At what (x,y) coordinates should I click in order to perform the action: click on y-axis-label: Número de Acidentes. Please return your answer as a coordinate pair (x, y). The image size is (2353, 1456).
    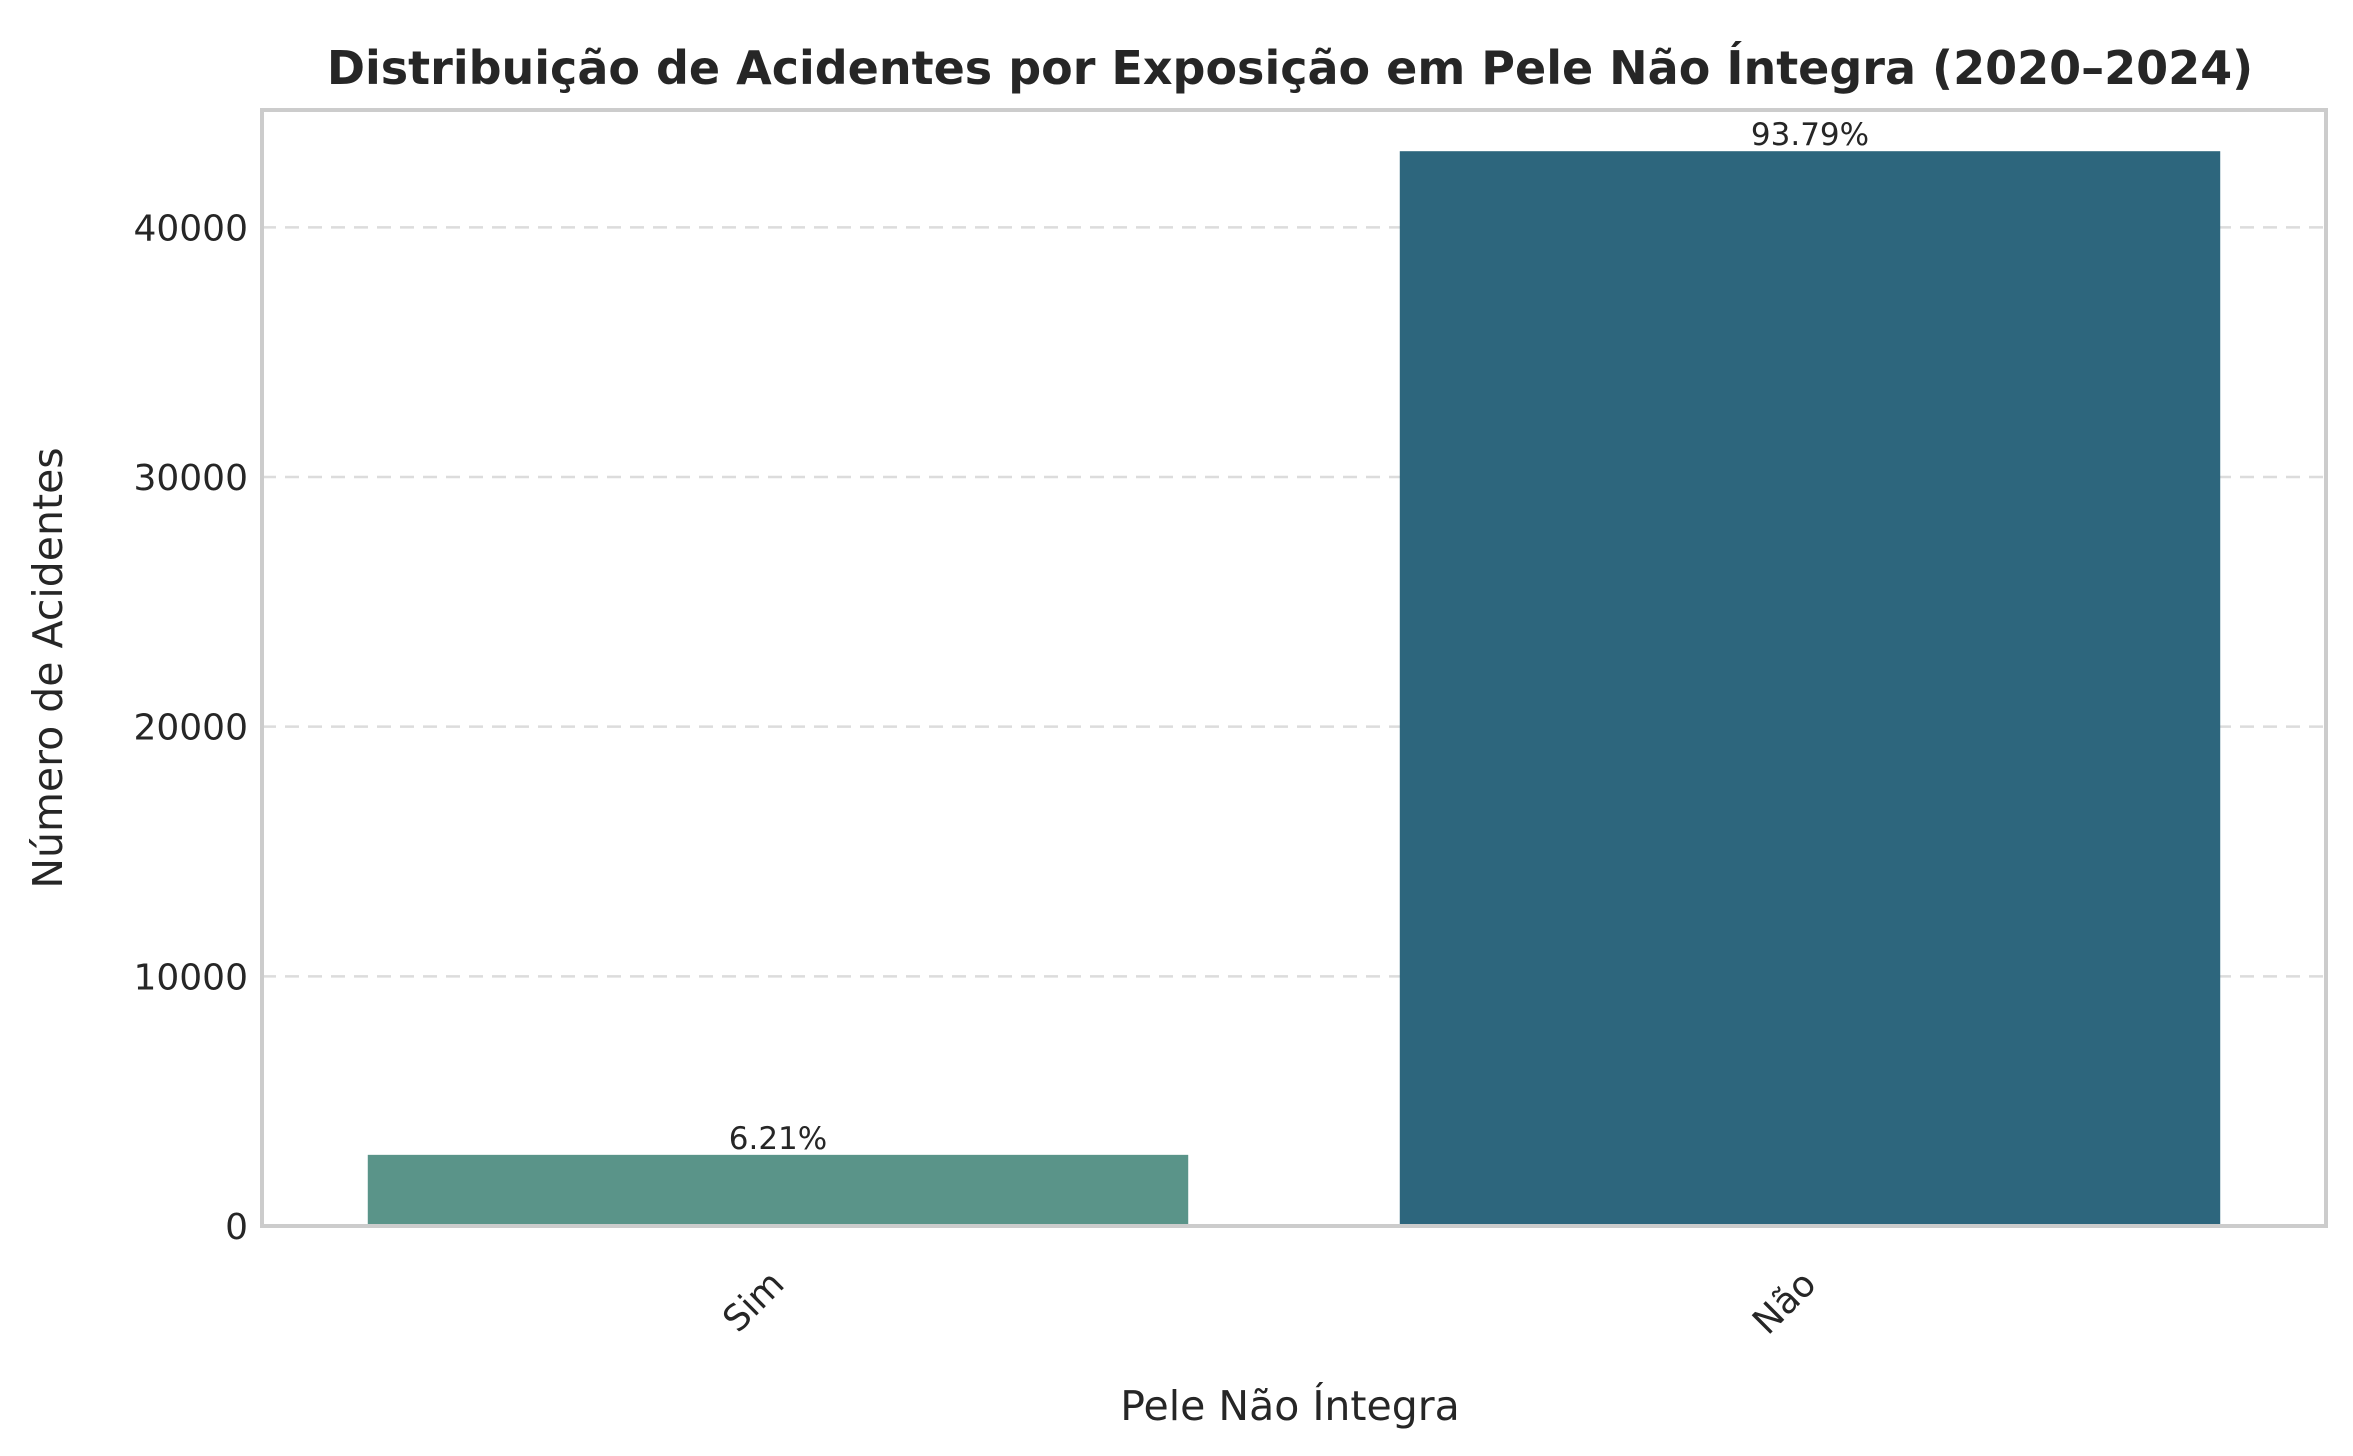
    Looking at the image, I should click on (48, 667).